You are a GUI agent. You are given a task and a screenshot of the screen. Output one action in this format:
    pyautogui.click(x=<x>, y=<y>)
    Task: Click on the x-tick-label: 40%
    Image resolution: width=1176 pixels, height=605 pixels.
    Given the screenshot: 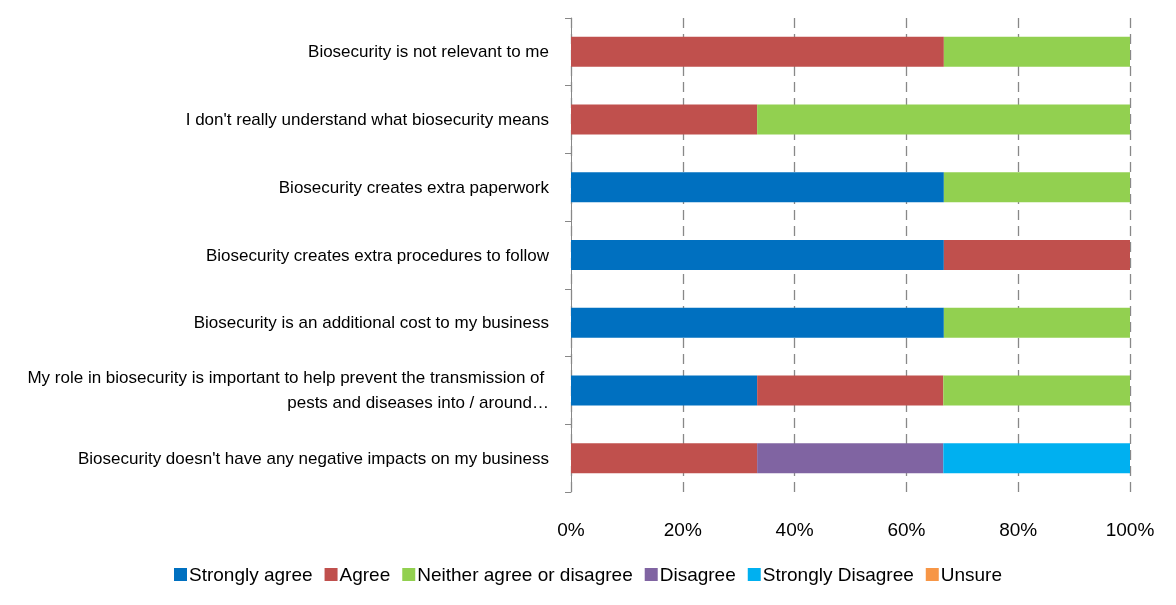 What is the action you would take?
    pyautogui.click(x=794, y=529)
    